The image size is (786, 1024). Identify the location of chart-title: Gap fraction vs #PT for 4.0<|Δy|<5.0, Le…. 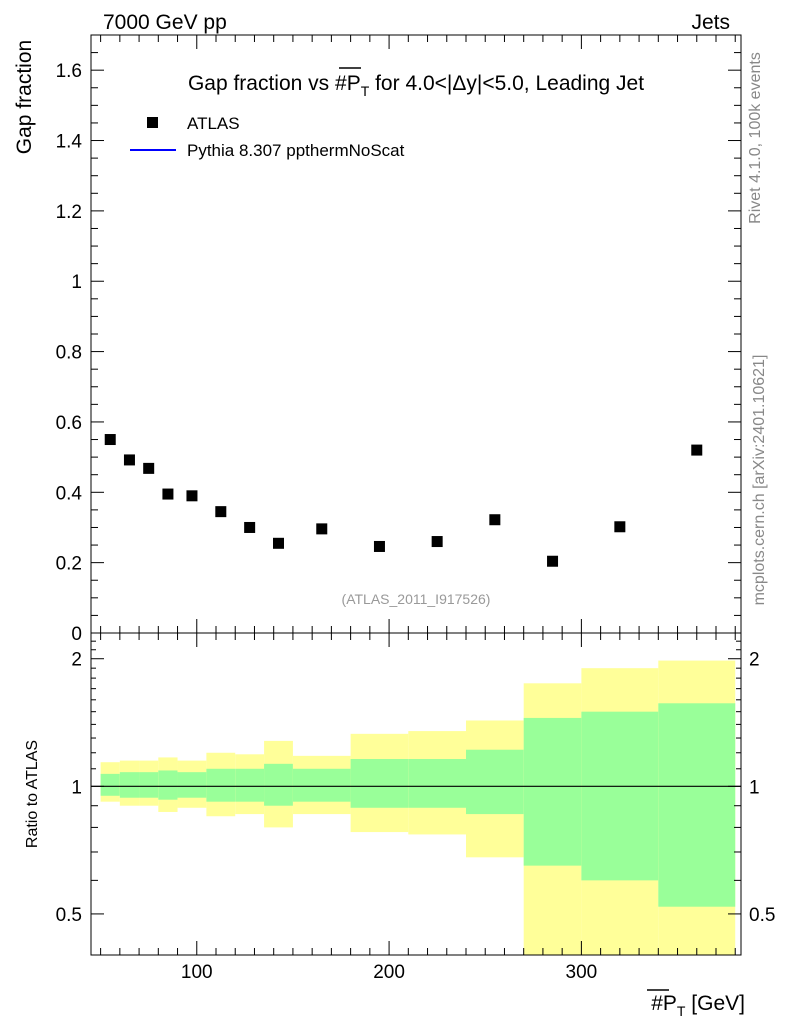
(416, 85).